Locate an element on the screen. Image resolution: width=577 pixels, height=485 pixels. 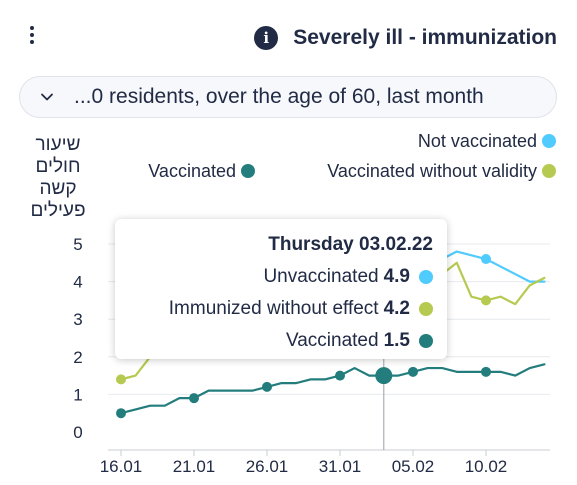
tooltip-row-immunized-without-effect: Immunized without effect 4.2 is located at coordinates (279, 309).